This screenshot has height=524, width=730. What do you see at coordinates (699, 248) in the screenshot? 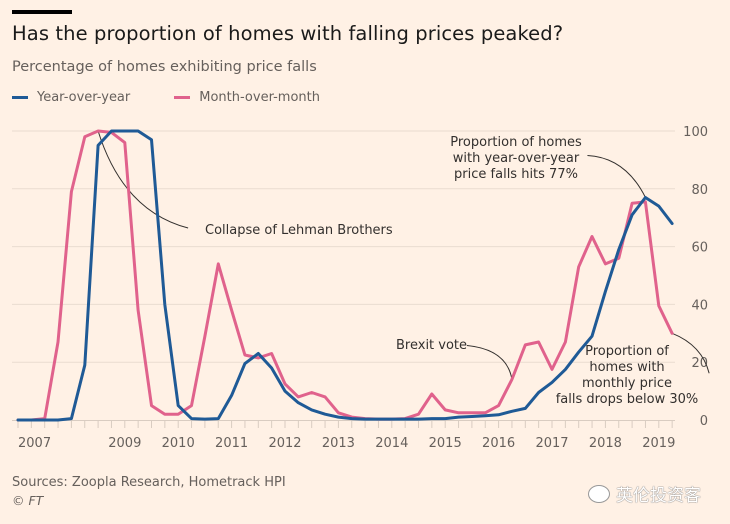
I see `y-tick-label-60: 60` at bounding box center [699, 248].